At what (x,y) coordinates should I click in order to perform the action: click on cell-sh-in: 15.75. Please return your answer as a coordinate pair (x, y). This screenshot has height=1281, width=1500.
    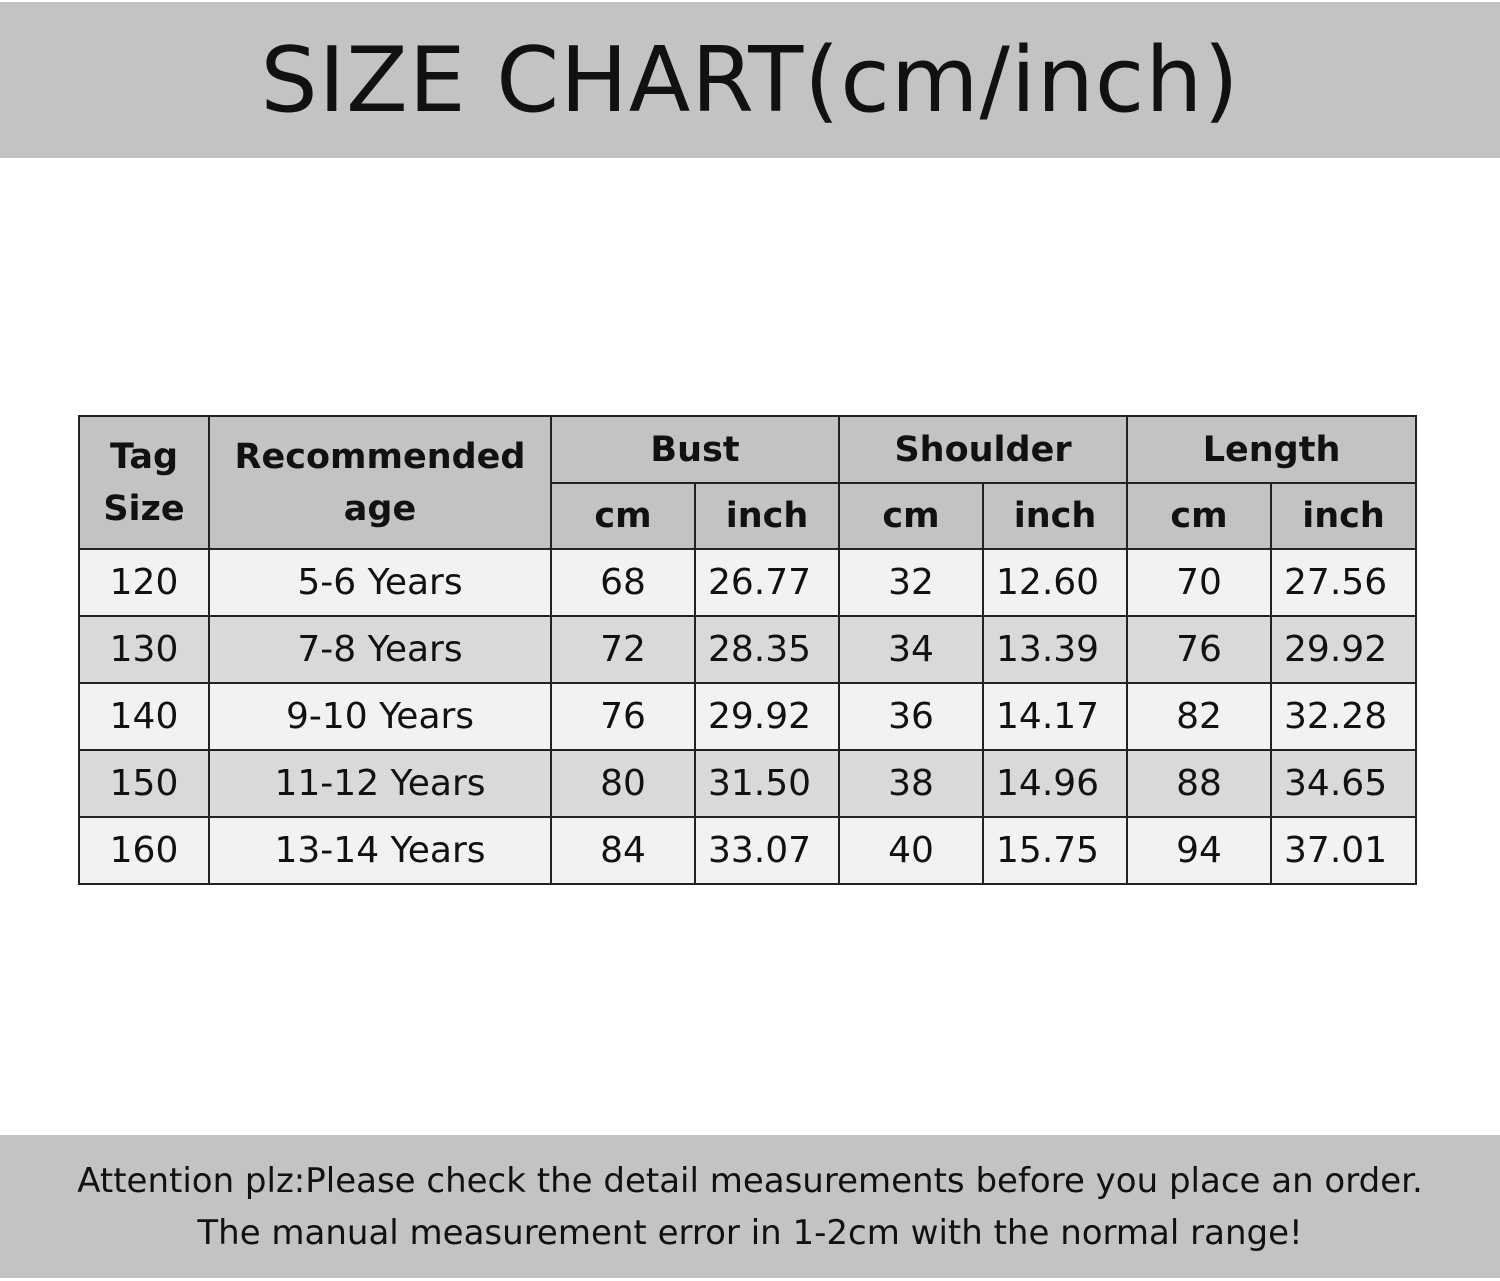
    Looking at the image, I should click on (1055, 850).